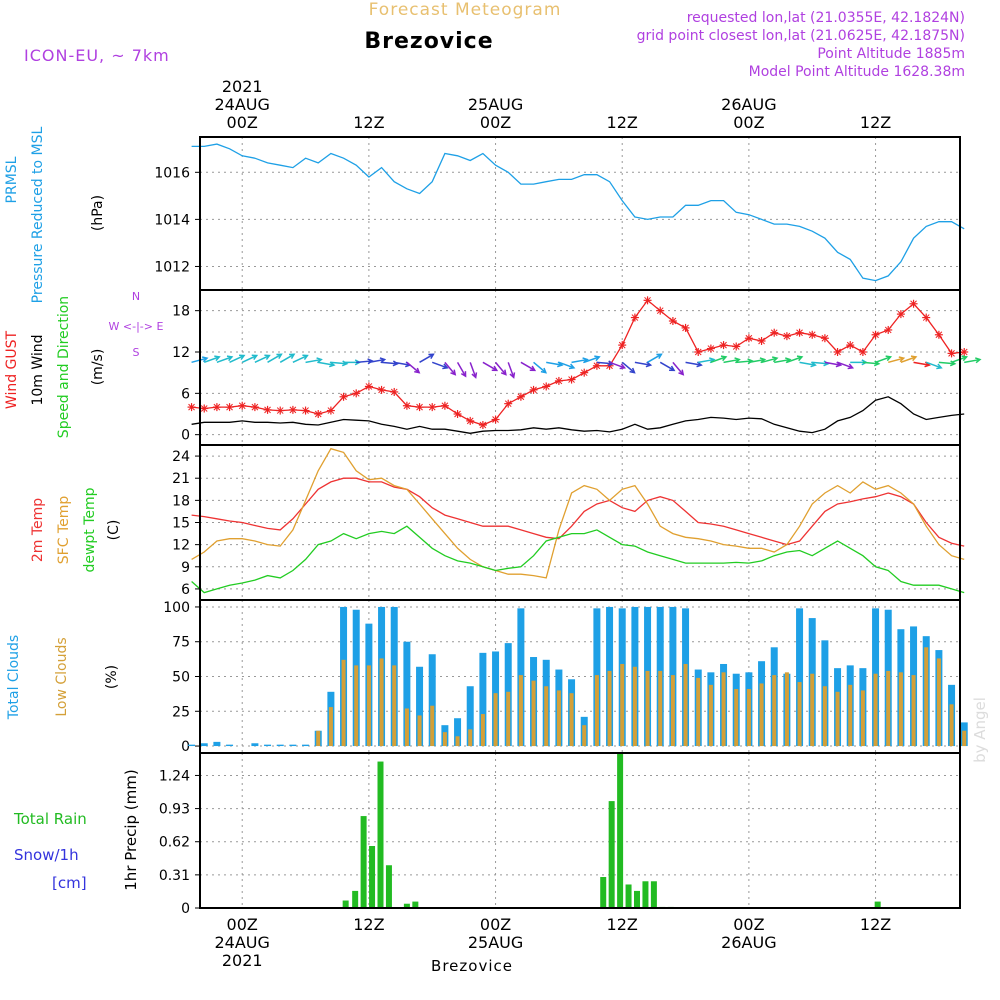 The width and height of the screenshot is (1000, 1000). What do you see at coordinates (891, 54) in the screenshot?
I see `point-altitude: Point Altitude 1885m` at bounding box center [891, 54].